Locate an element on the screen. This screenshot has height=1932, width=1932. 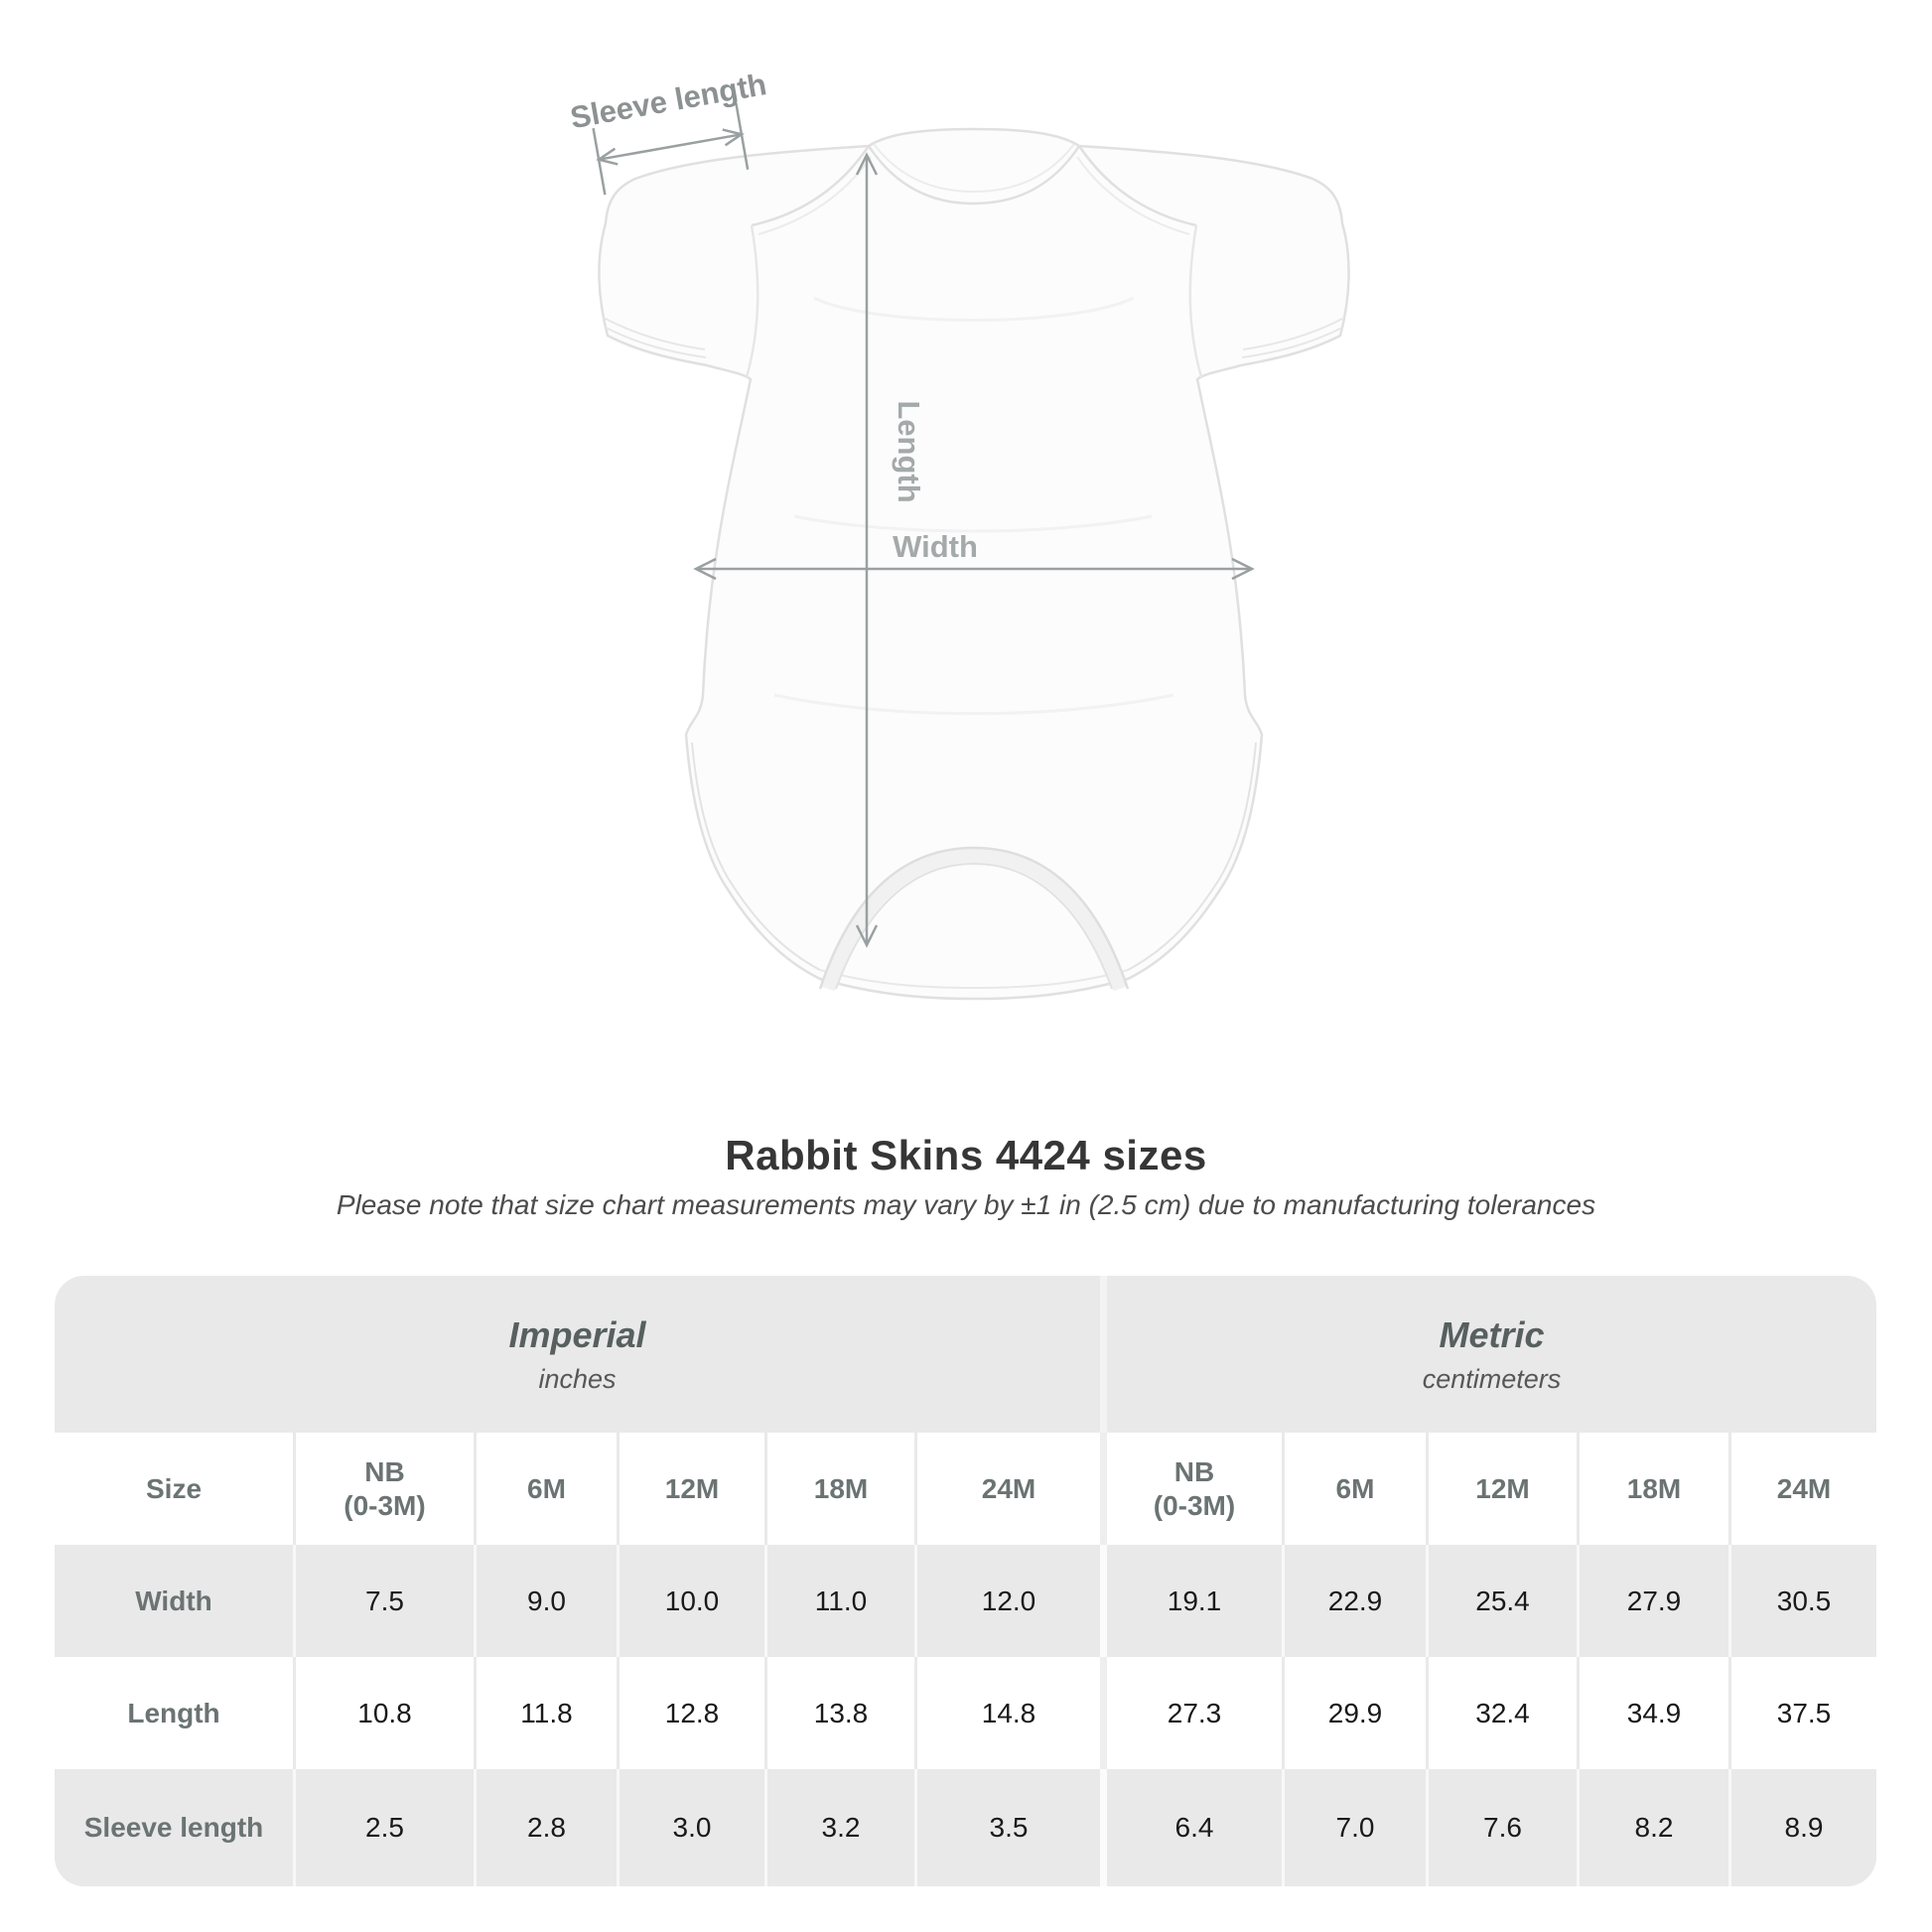
width-imperial-18m: 11.0 is located at coordinates (839, 1601).